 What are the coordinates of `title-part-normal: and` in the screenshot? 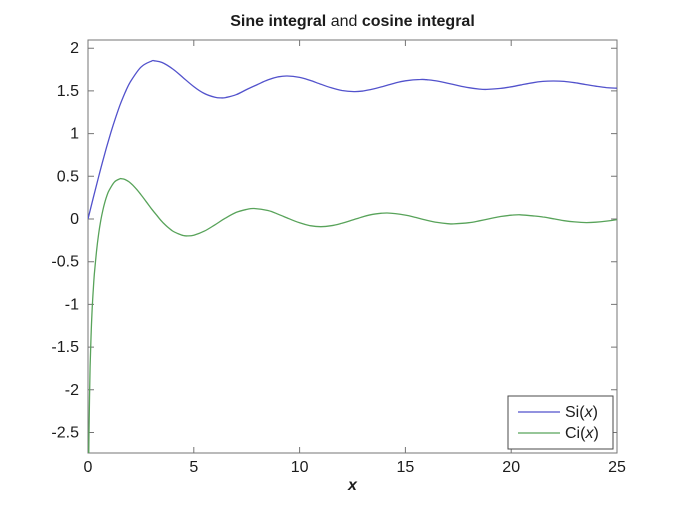 It's located at (344, 21).